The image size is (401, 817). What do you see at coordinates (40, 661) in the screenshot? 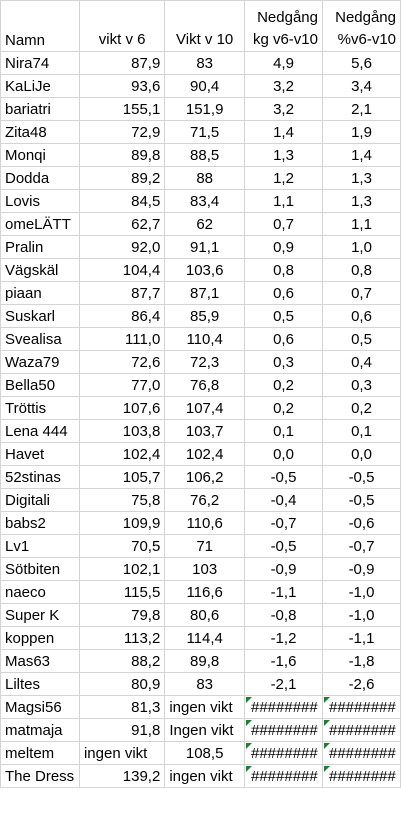
I see `cell-name: Mas63` at bounding box center [40, 661].